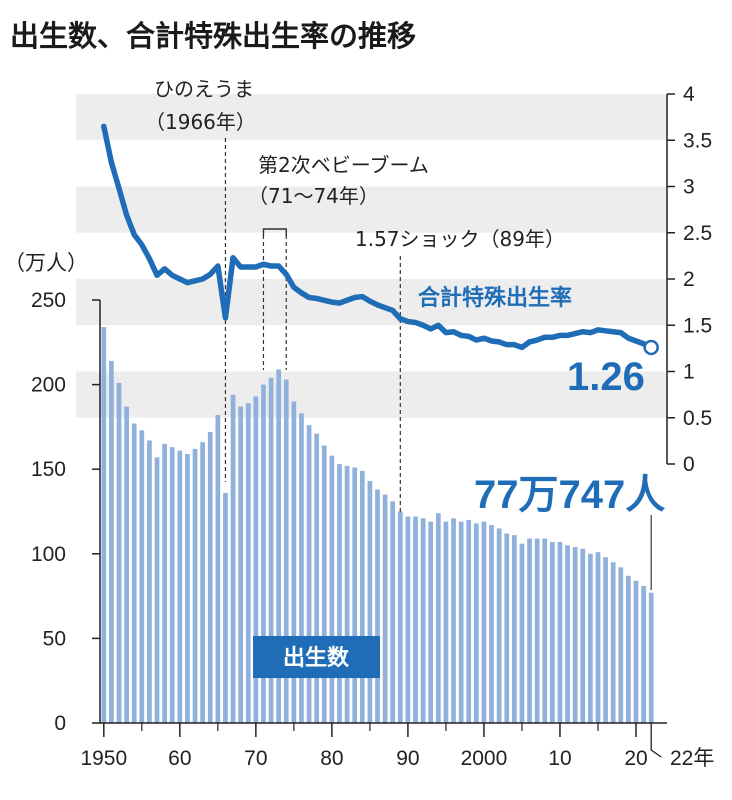  I want to click on bar-1980, so click(332, 589).